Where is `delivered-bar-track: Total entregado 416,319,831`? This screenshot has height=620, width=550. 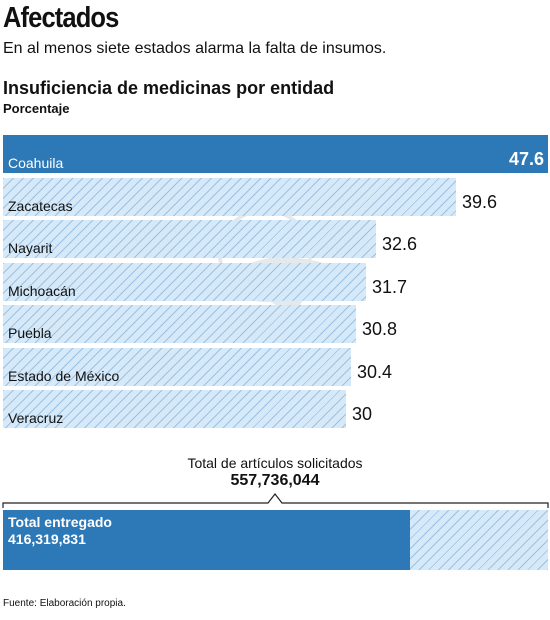
delivered-bar-track: Total entregado 416,319,831 is located at coordinates (275, 540).